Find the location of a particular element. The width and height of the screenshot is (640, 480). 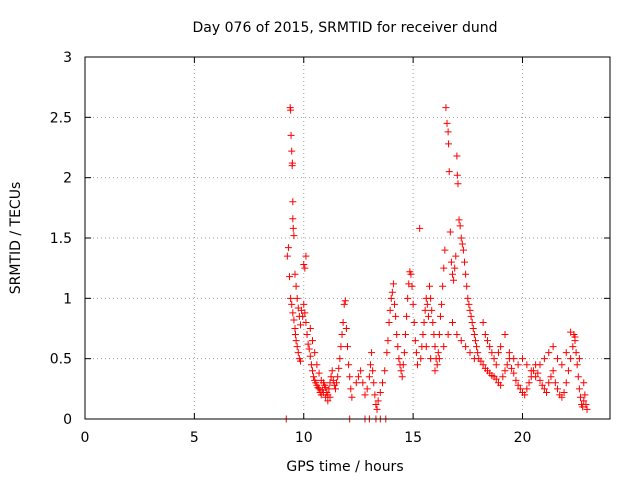

x-tick-label: 10 is located at coordinates (304, 438).